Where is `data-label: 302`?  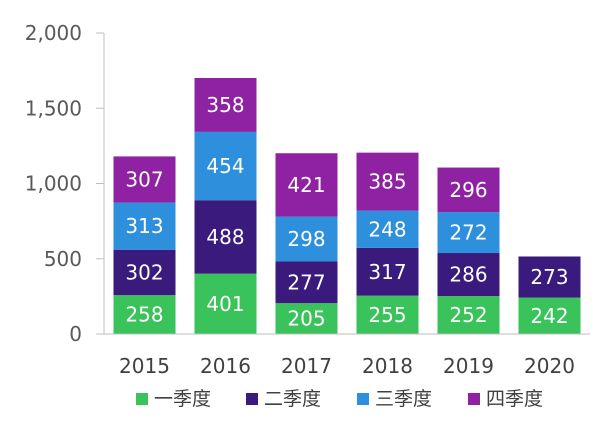 data-label: 302 is located at coordinates (144, 272).